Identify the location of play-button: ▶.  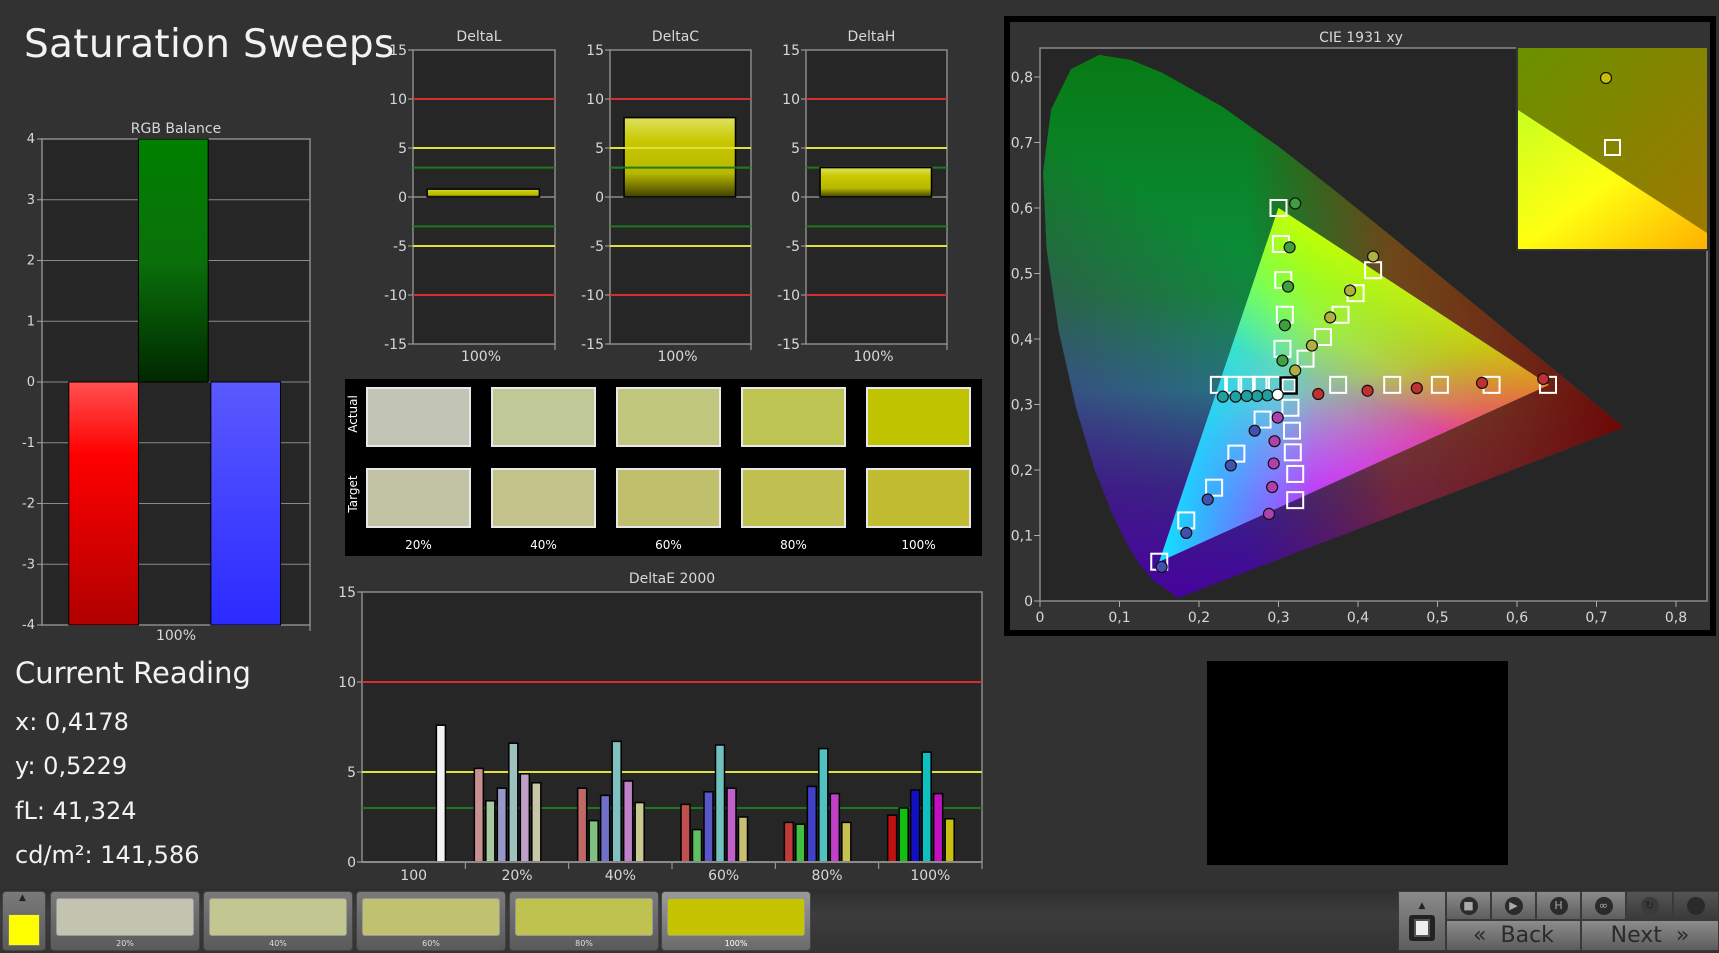
(1513, 905).